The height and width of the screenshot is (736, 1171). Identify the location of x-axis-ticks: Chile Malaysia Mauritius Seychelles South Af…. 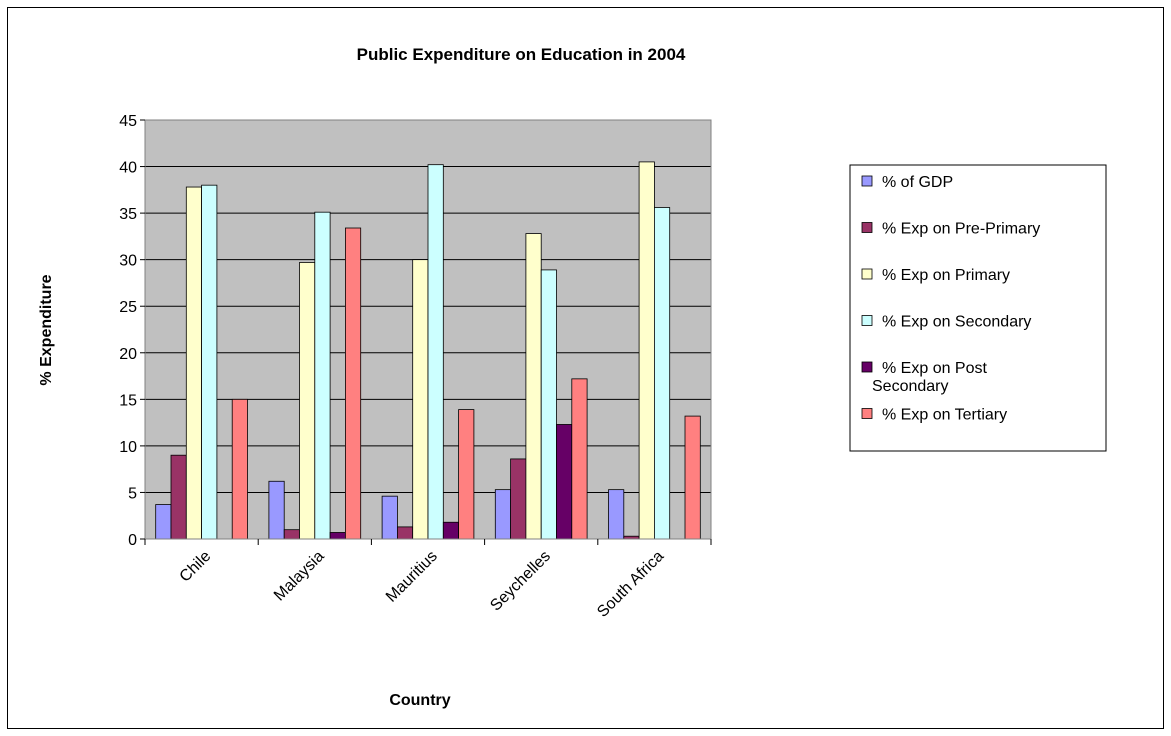
(428, 580).